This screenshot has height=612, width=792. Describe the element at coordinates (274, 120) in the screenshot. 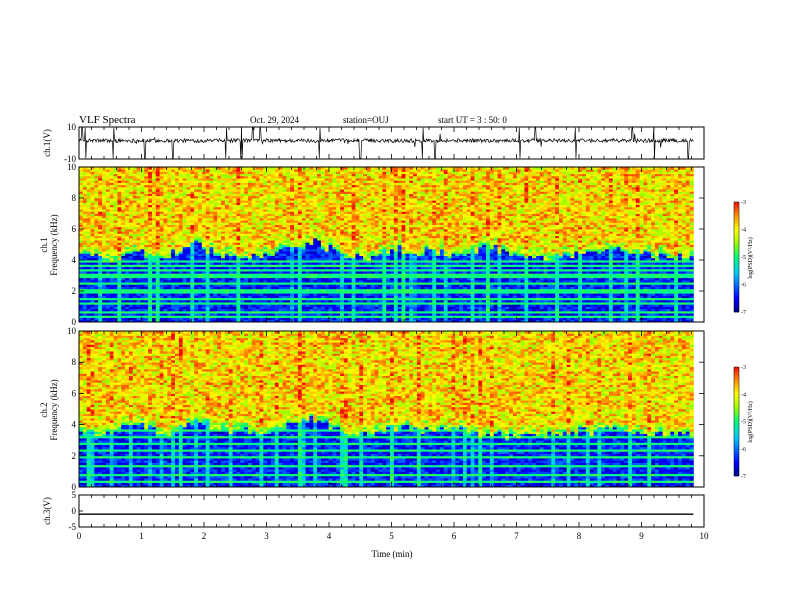

I see `date-label: Oct. 29, 2024` at that location.